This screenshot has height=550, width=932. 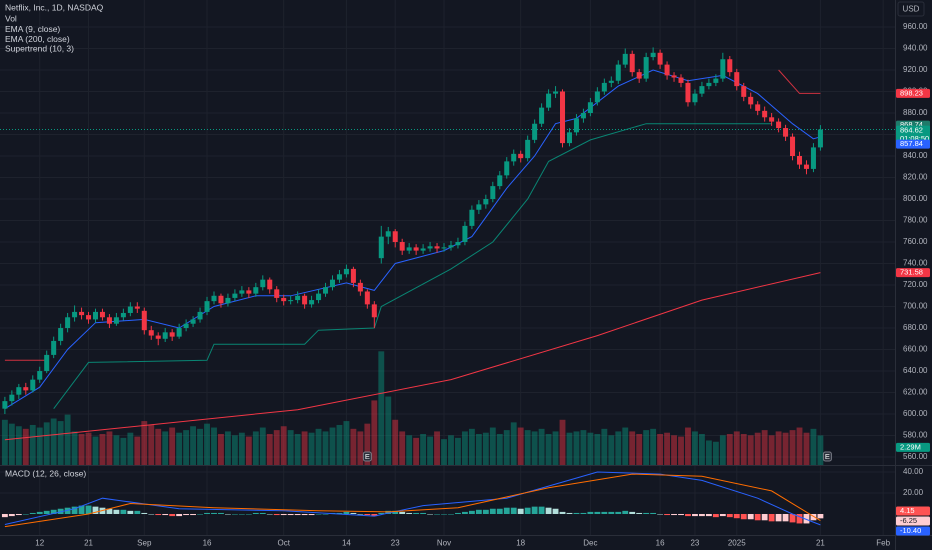 I want to click on legend-ema200: EMA (200, close), so click(x=37, y=39).